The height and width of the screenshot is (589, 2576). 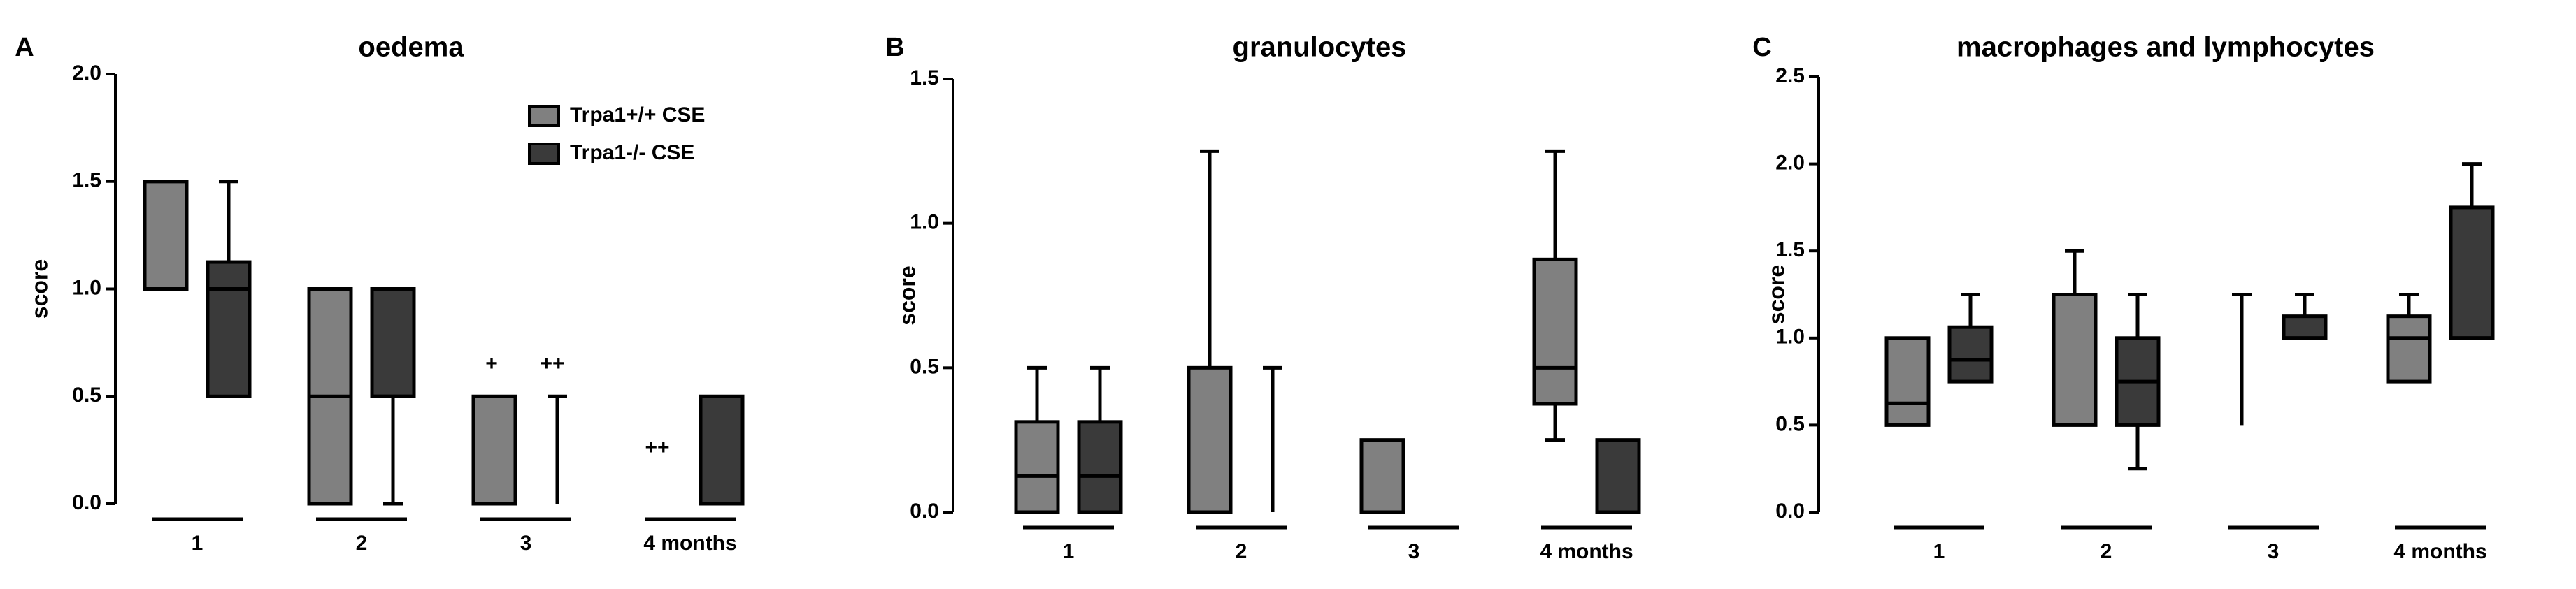 What do you see at coordinates (411, 47) in the screenshot?
I see `chart-title: oedema` at bounding box center [411, 47].